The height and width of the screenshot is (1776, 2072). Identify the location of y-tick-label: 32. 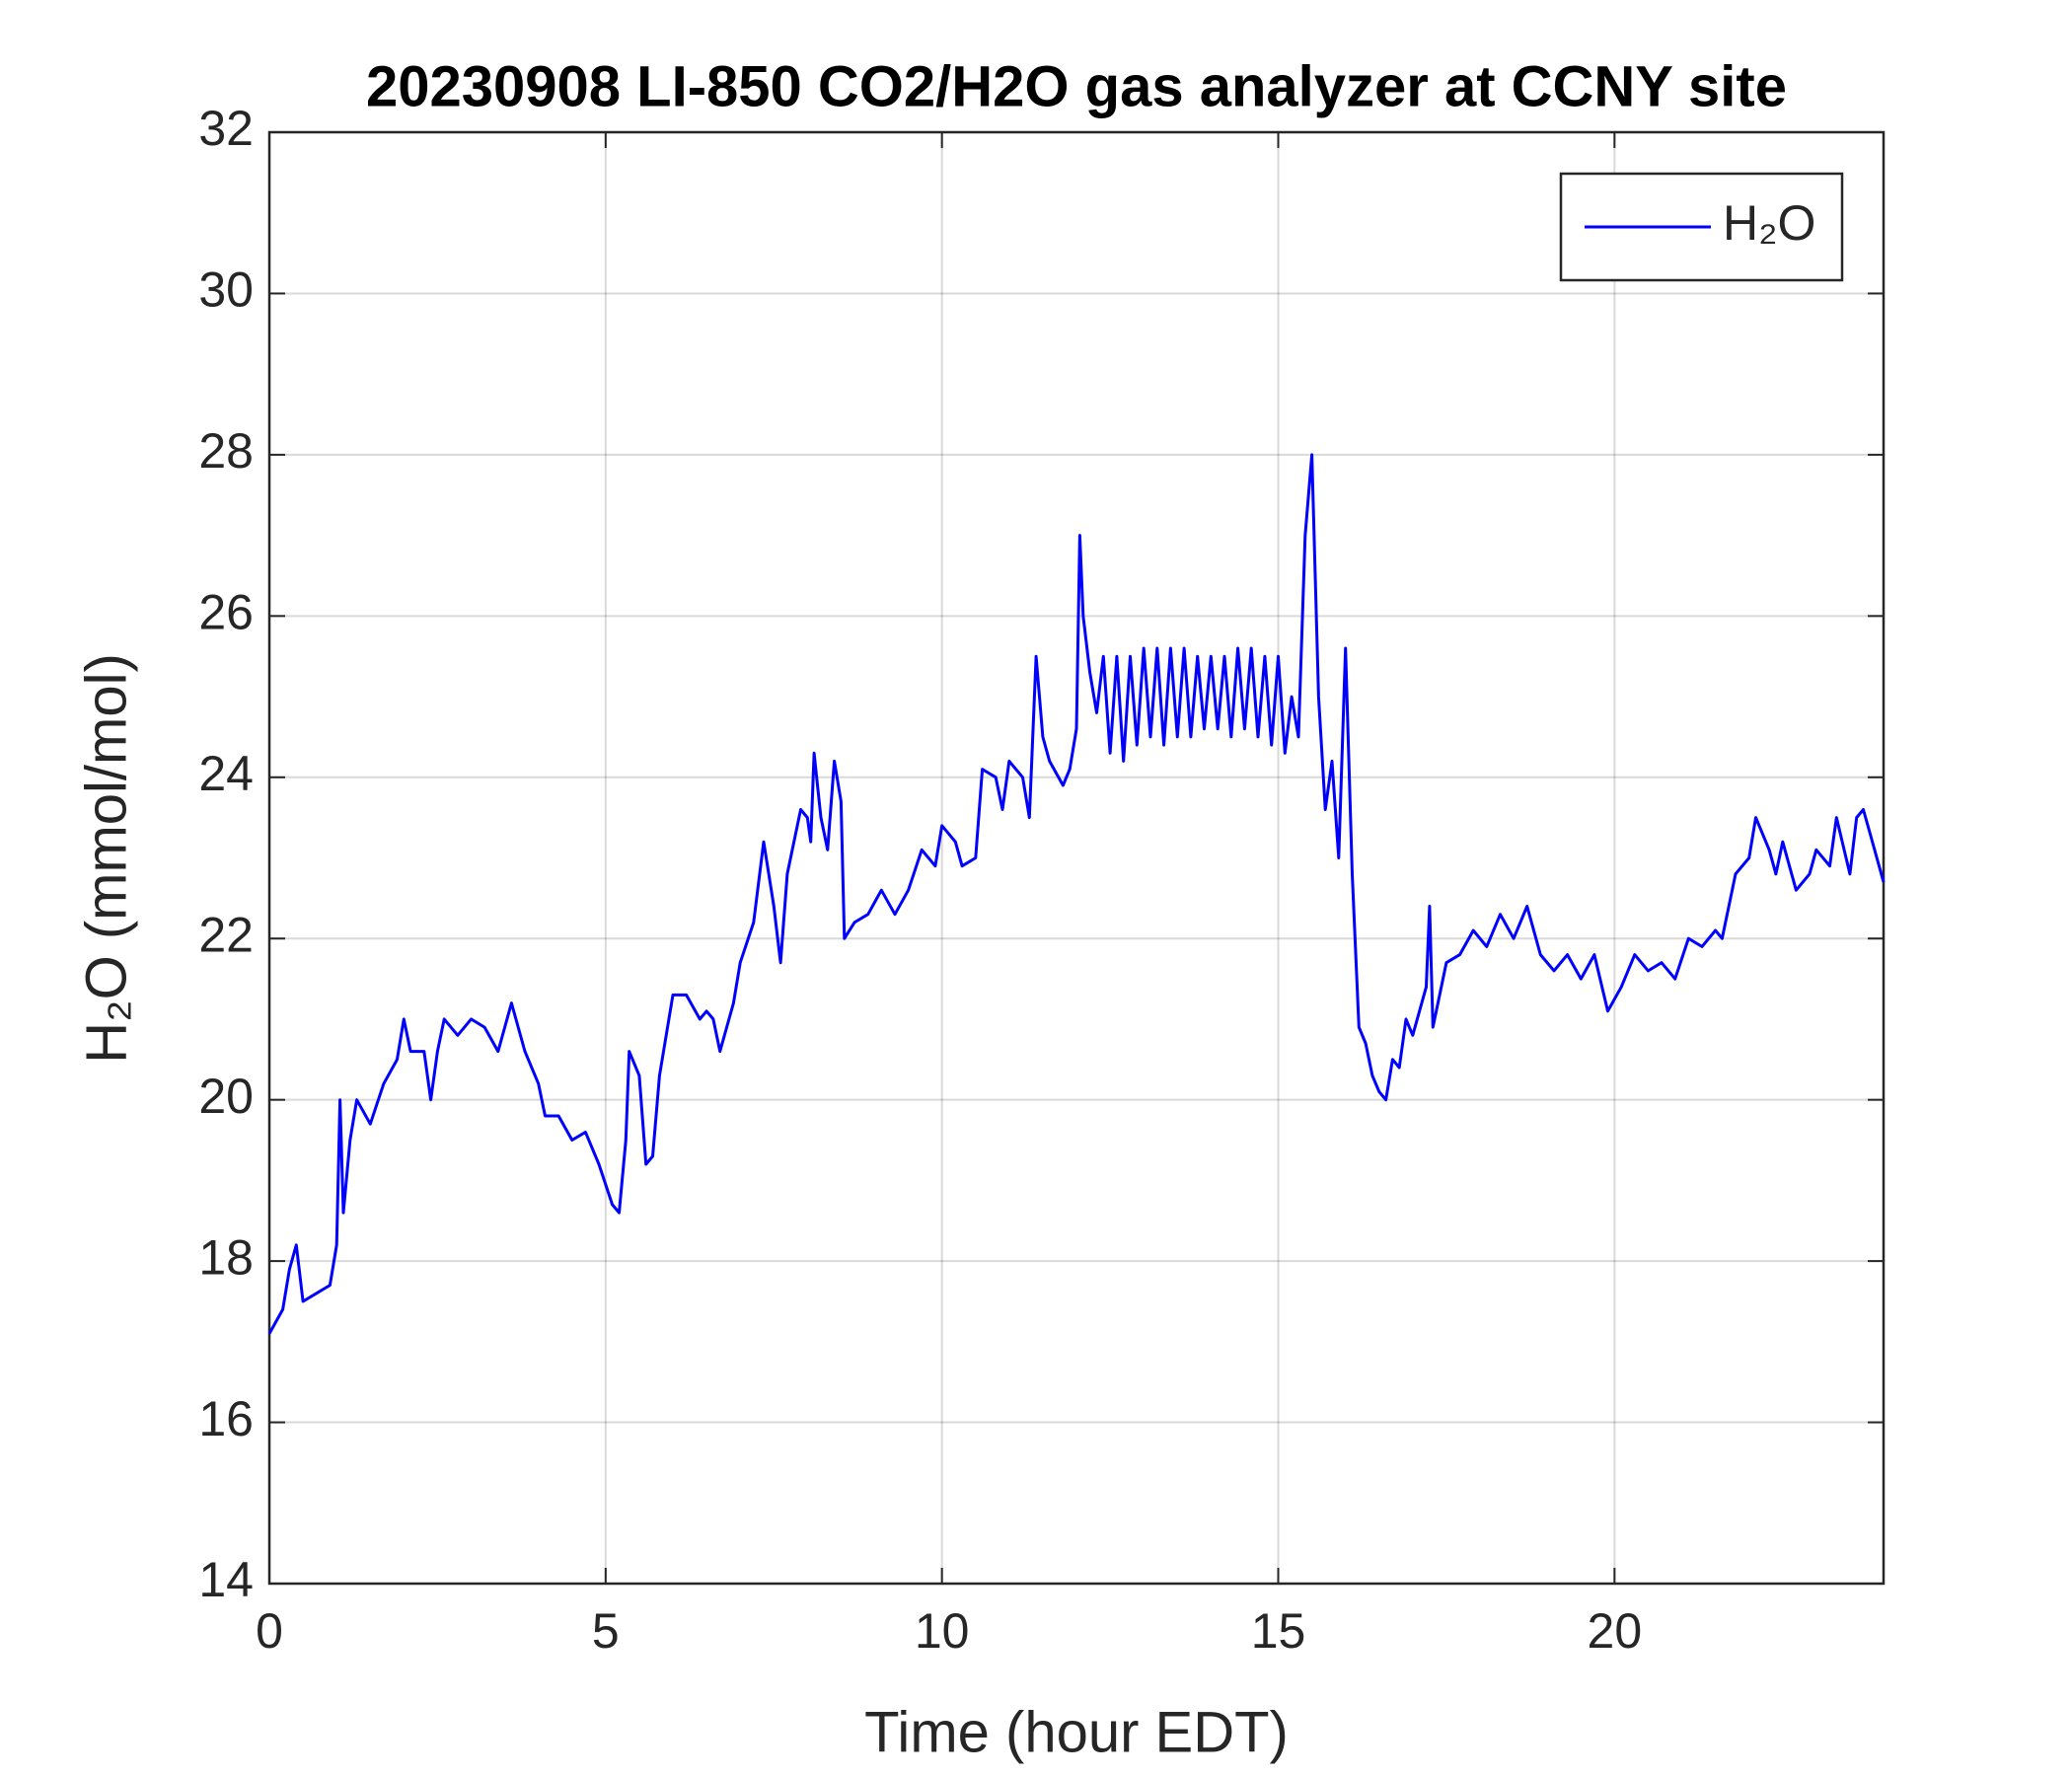
(226, 128).